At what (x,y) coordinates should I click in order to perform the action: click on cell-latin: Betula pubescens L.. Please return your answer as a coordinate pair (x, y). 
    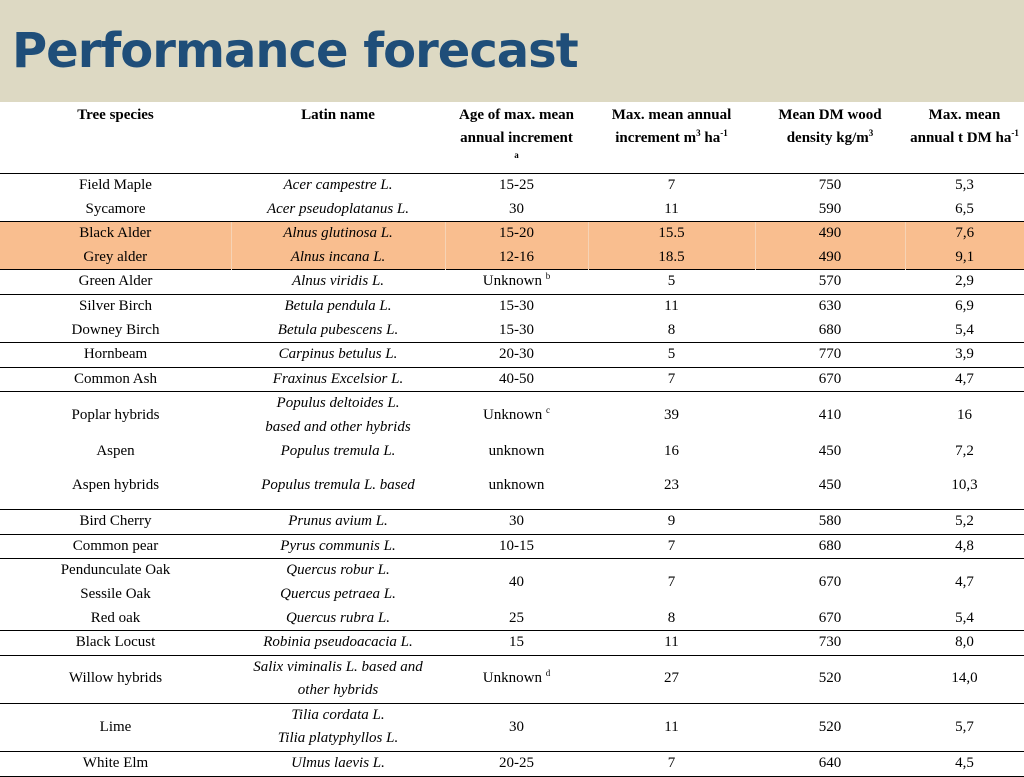
    Looking at the image, I should click on (338, 329).